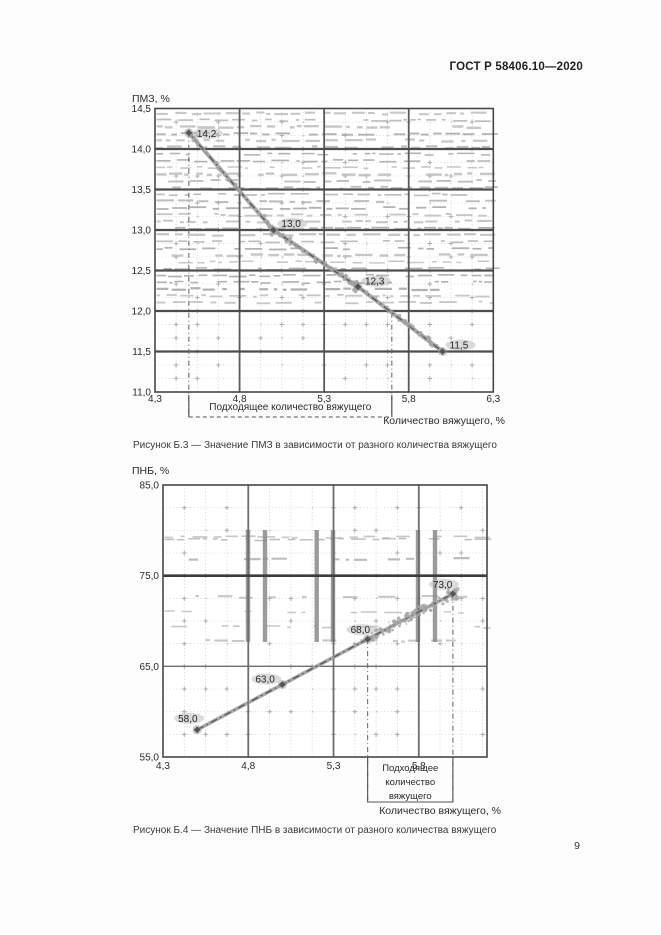  Describe the element at coordinates (142, 150) in the screenshot. I see `y-tick-label: 14,0` at that location.